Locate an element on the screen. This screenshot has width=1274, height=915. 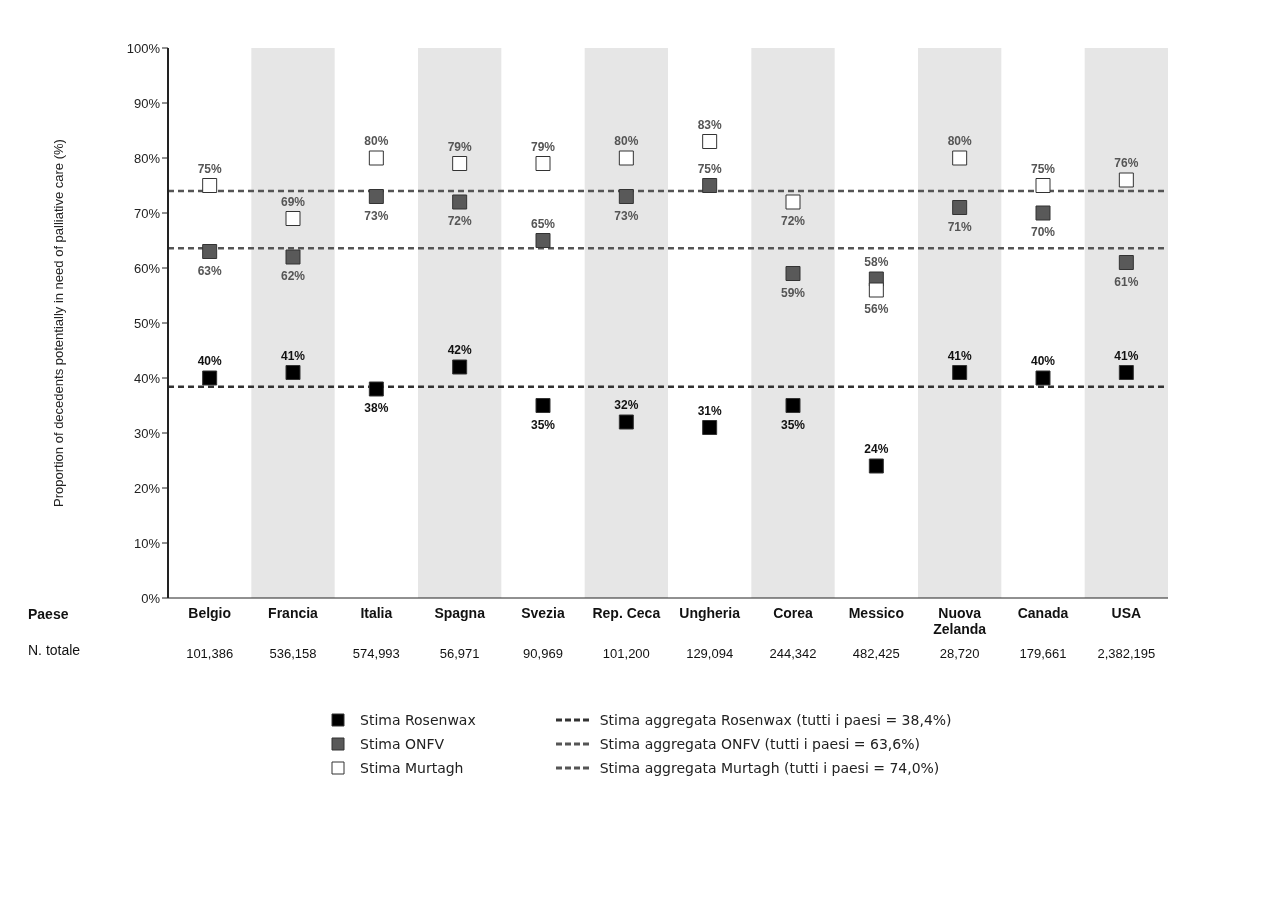
data-label: 63% is located at coordinates (209, 270).